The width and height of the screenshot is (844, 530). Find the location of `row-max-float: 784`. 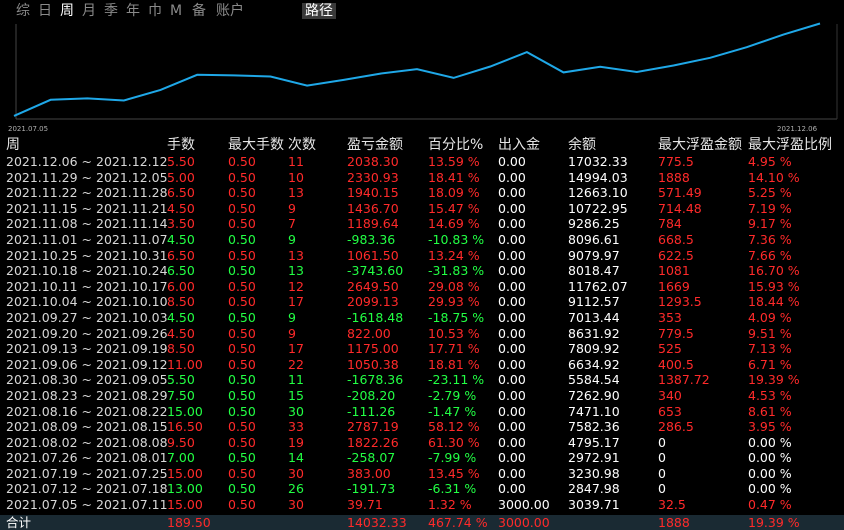

row-max-float: 784 is located at coordinates (670, 224).